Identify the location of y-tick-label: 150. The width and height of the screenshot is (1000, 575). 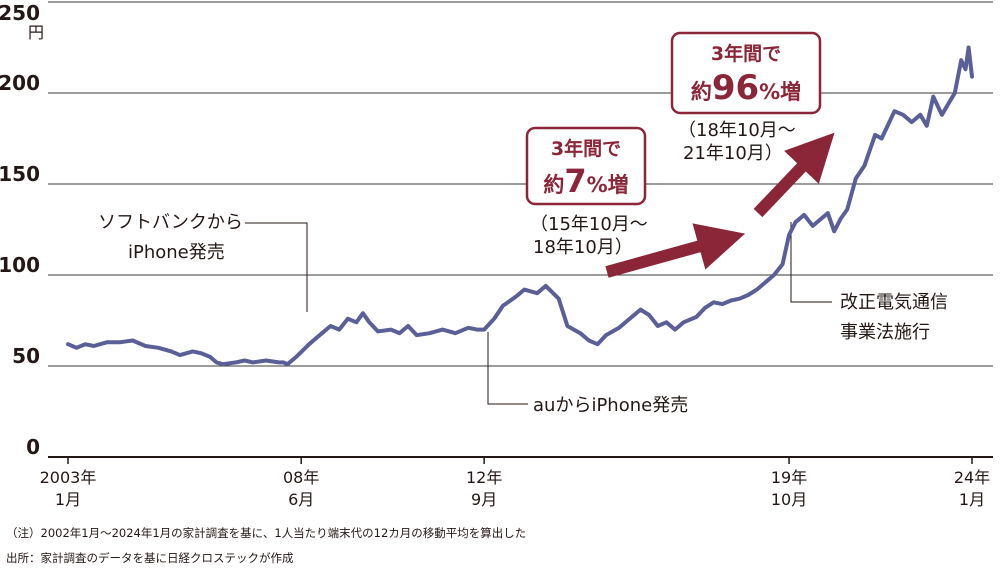
(20, 174).